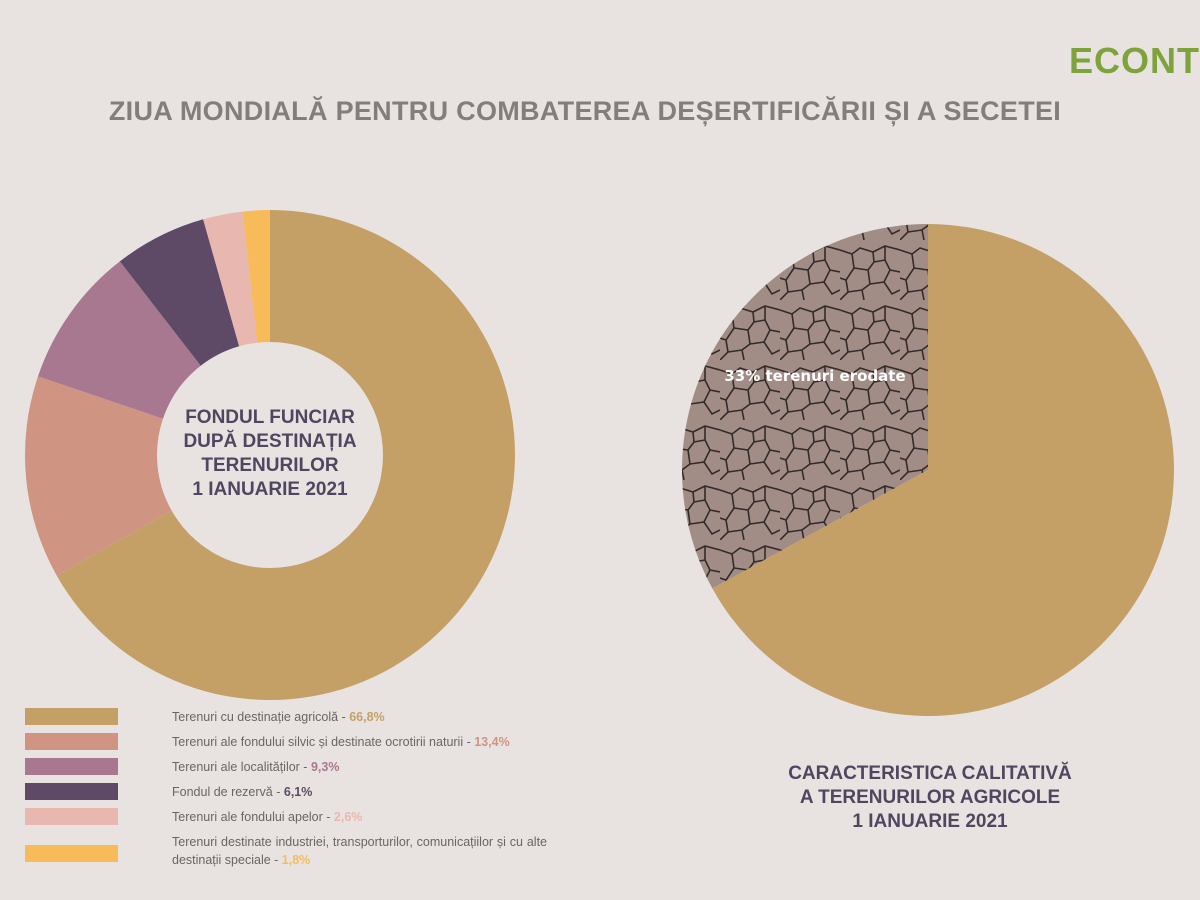 The width and height of the screenshot is (1200, 900). What do you see at coordinates (367, 717) in the screenshot?
I see `value-label: 66,8%` at bounding box center [367, 717].